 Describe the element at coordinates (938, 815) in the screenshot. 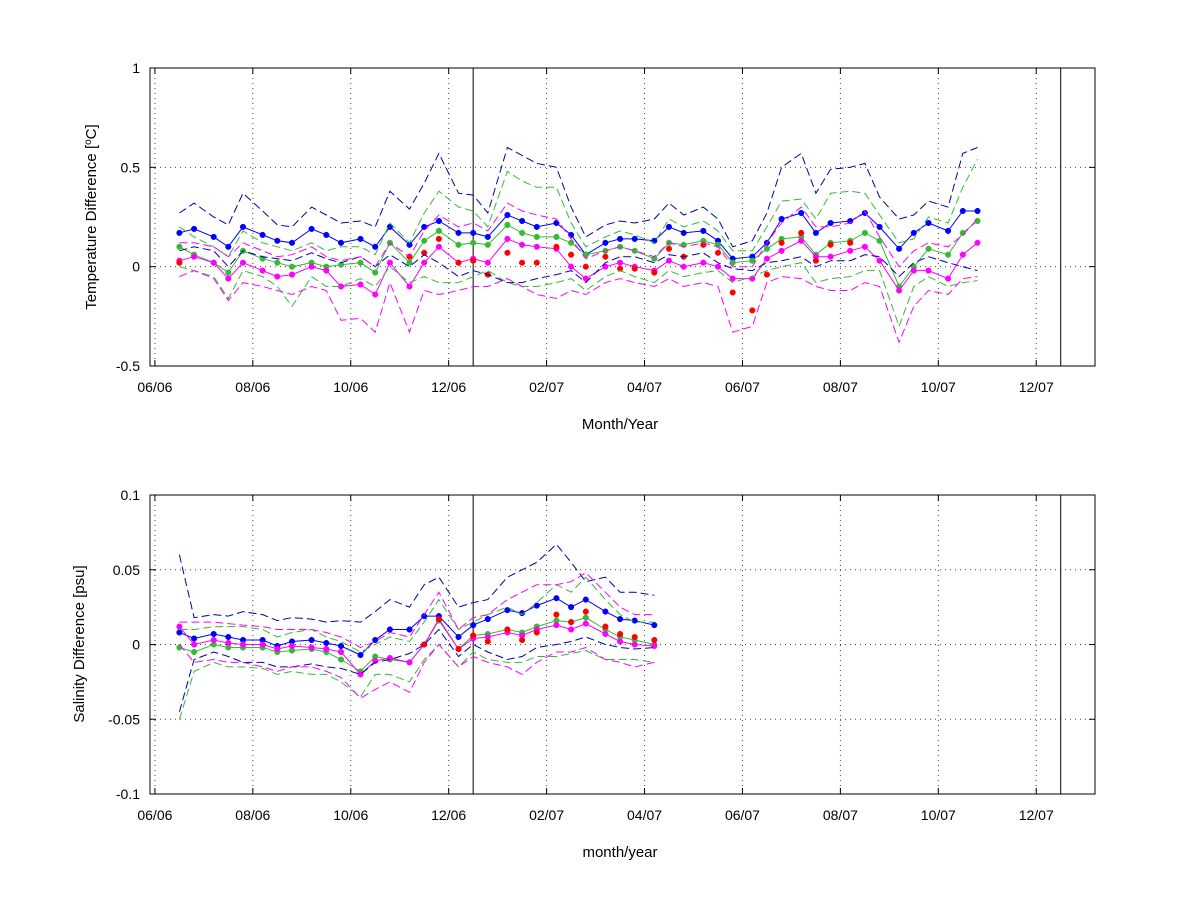

I see `salinity-x-tick-label-8: 10/07` at that location.